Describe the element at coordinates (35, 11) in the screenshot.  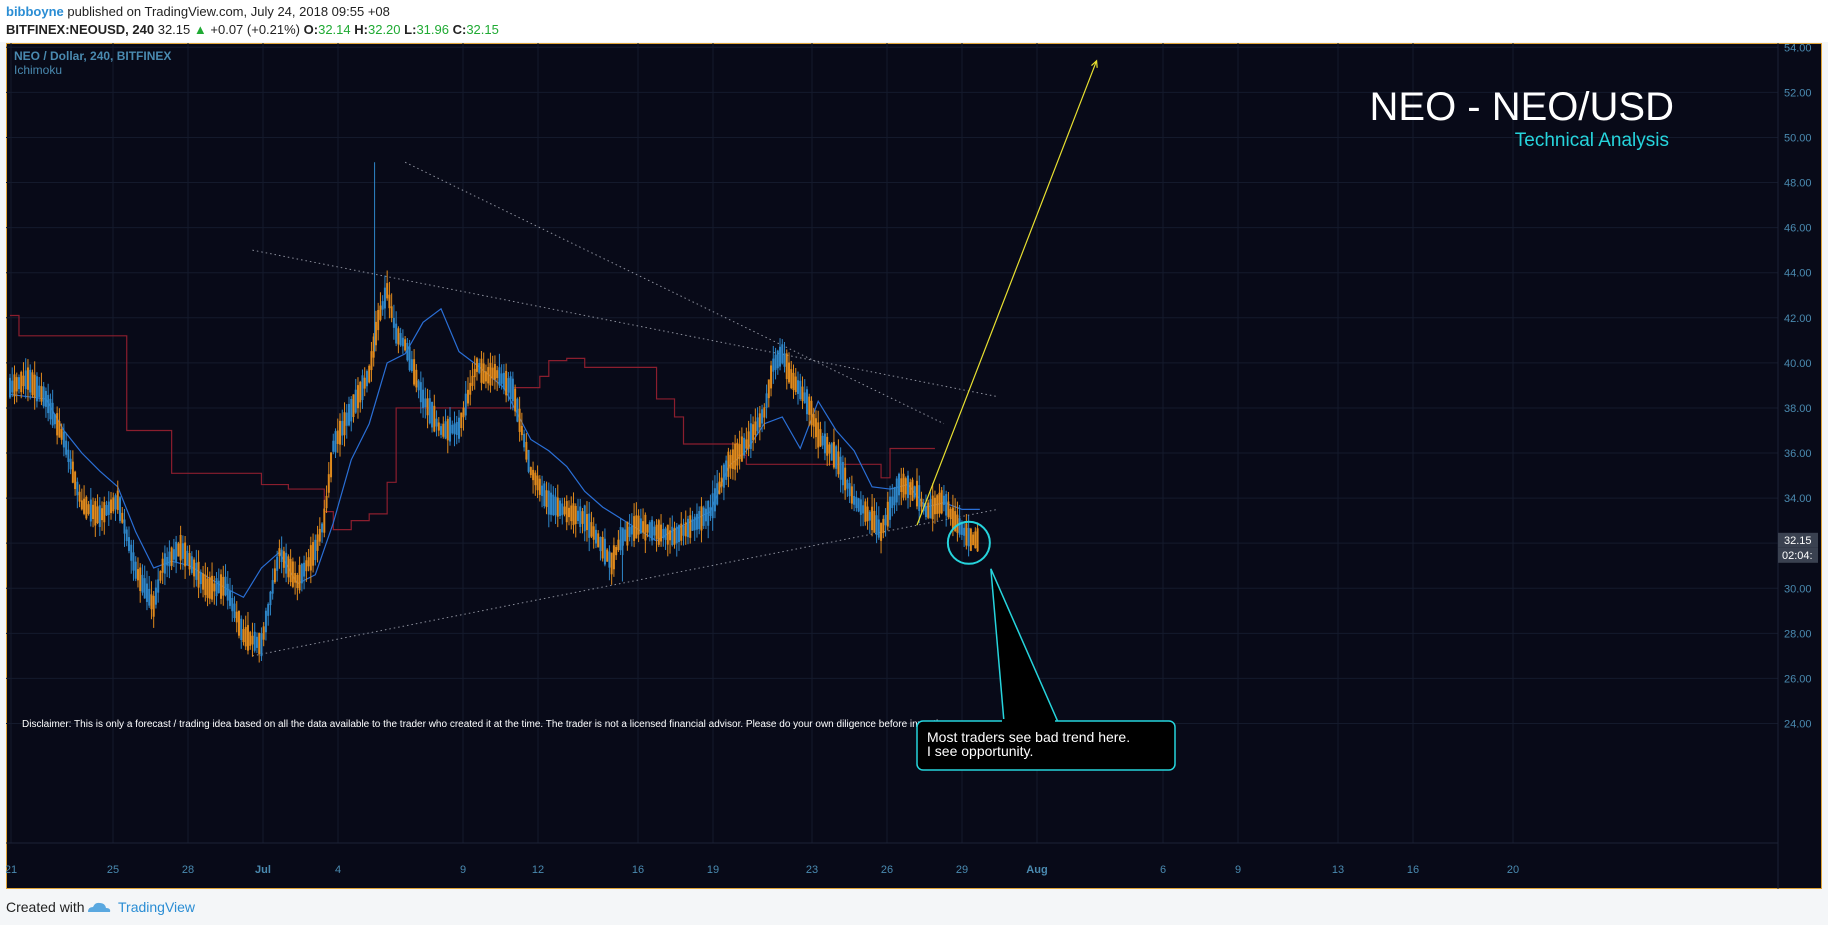
I see `author-link: bibboyne` at that location.